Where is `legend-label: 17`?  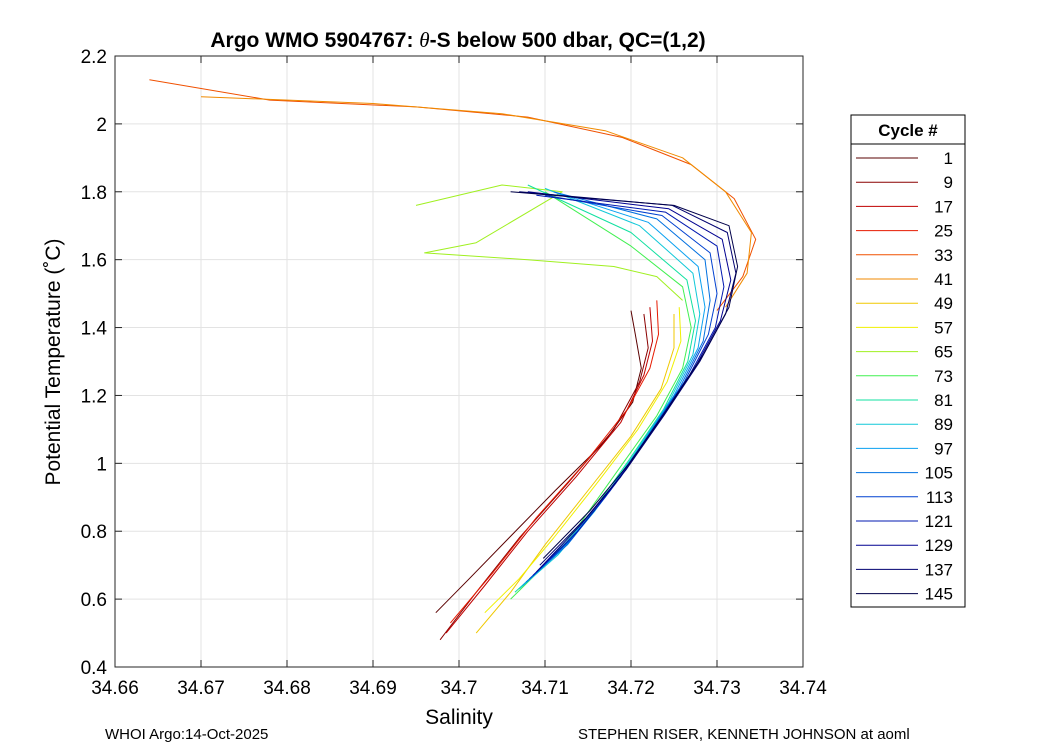 legend-label: 17 is located at coordinates (943, 206).